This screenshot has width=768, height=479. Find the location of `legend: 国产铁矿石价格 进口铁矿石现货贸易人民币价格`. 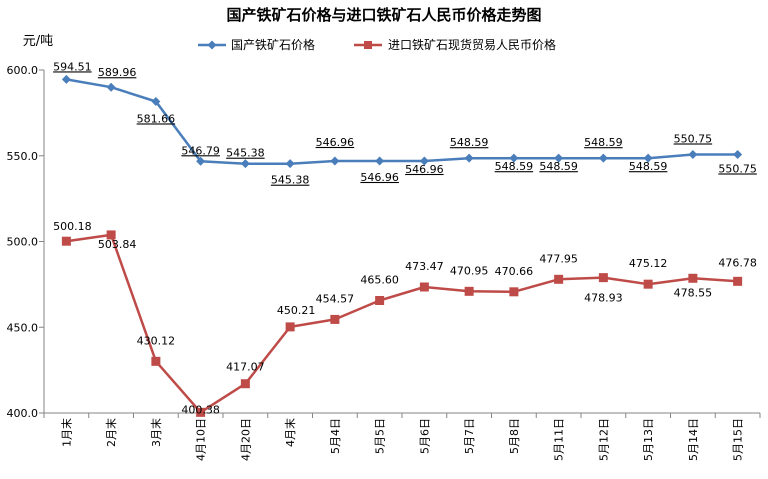

legend: 国产铁矿石价格 进口铁矿石现货贸易人民币价格 is located at coordinates (377, 44).